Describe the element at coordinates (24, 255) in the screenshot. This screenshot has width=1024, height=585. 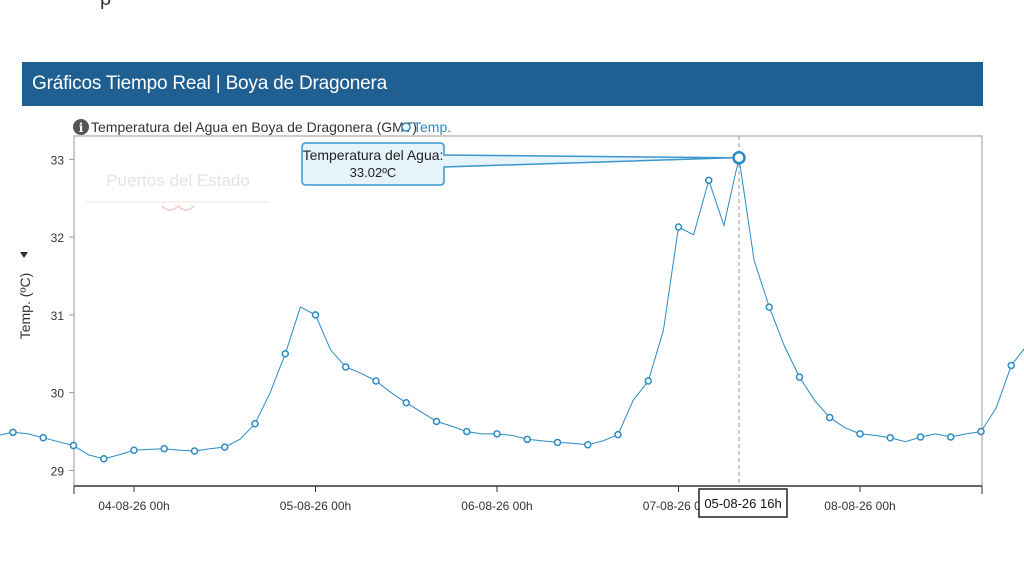
I see `y-axis-menu-icon` at that location.